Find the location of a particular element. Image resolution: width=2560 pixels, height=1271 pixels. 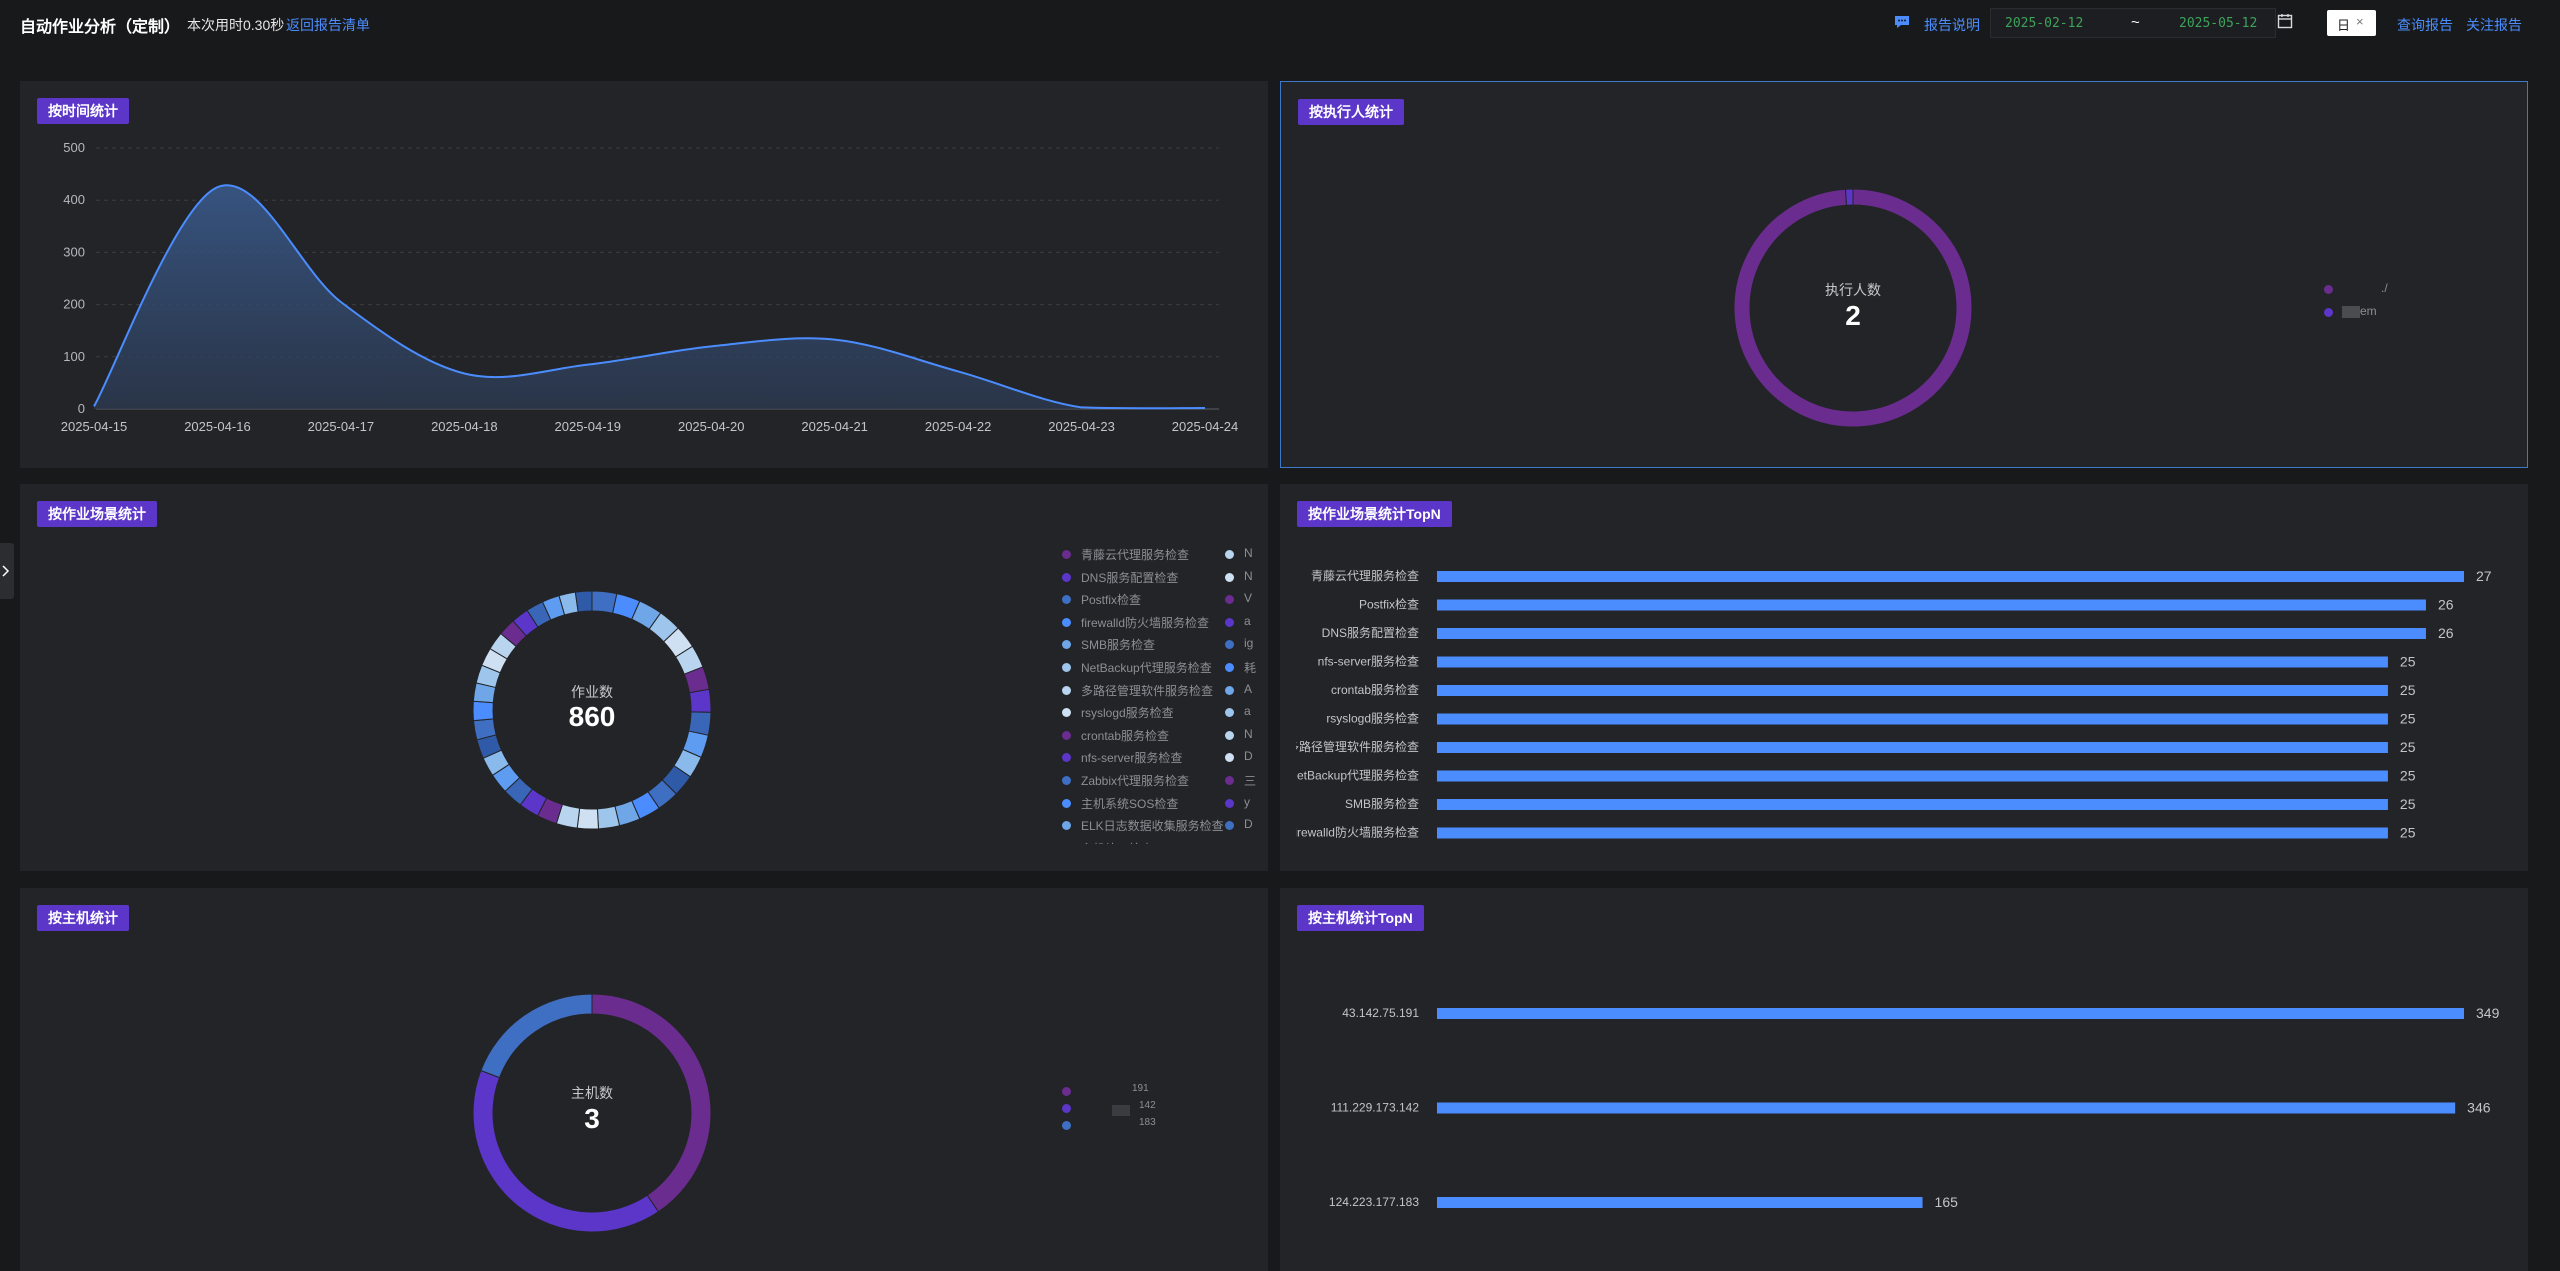

executor-stats-tag: 按执行人统计 is located at coordinates (1351, 112).